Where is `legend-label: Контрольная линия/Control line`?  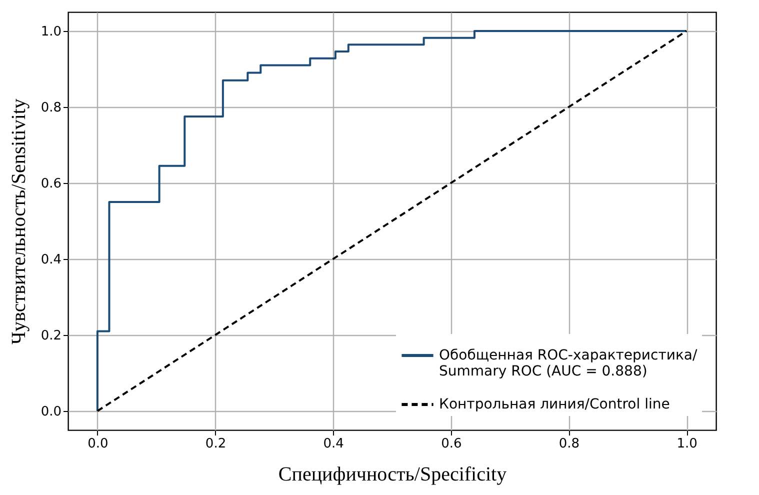 legend-label: Контрольная линия/Control line is located at coordinates (554, 404).